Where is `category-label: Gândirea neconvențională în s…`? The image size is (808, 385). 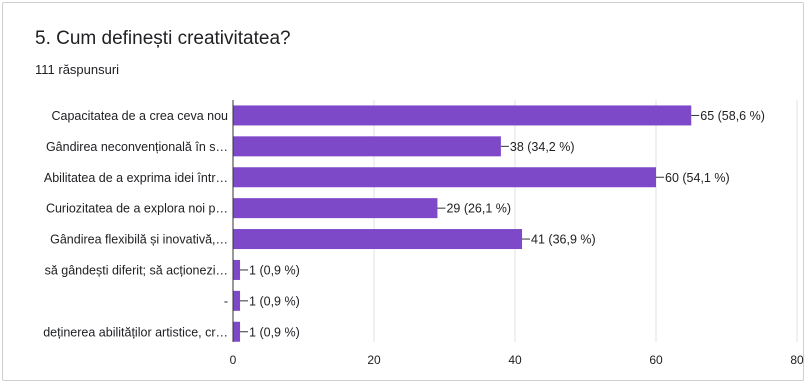 category-label: Gândirea neconvențională în s… is located at coordinates (137, 147).